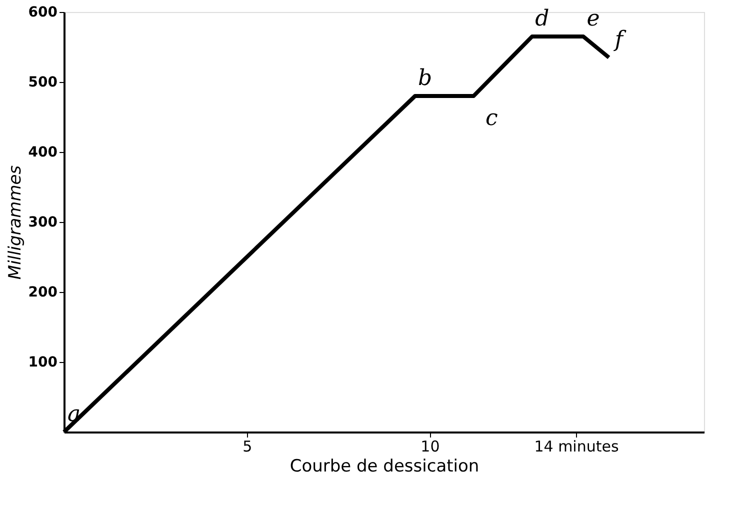  Describe the element at coordinates (385, 466) in the screenshot. I see `x-axis-title: Courbe de dessication` at that location.